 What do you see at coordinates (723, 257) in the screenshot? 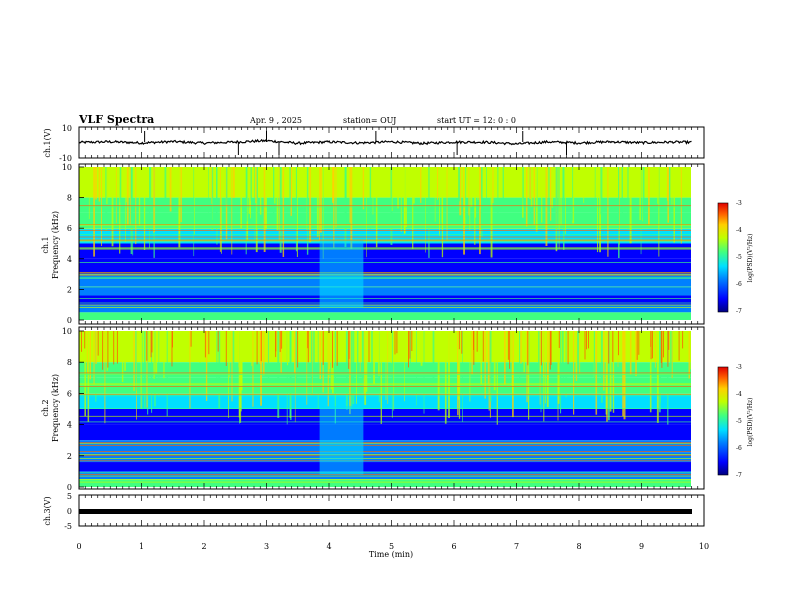
I see `ch1-colorbar-ramp` at bounding box center [723, 257].